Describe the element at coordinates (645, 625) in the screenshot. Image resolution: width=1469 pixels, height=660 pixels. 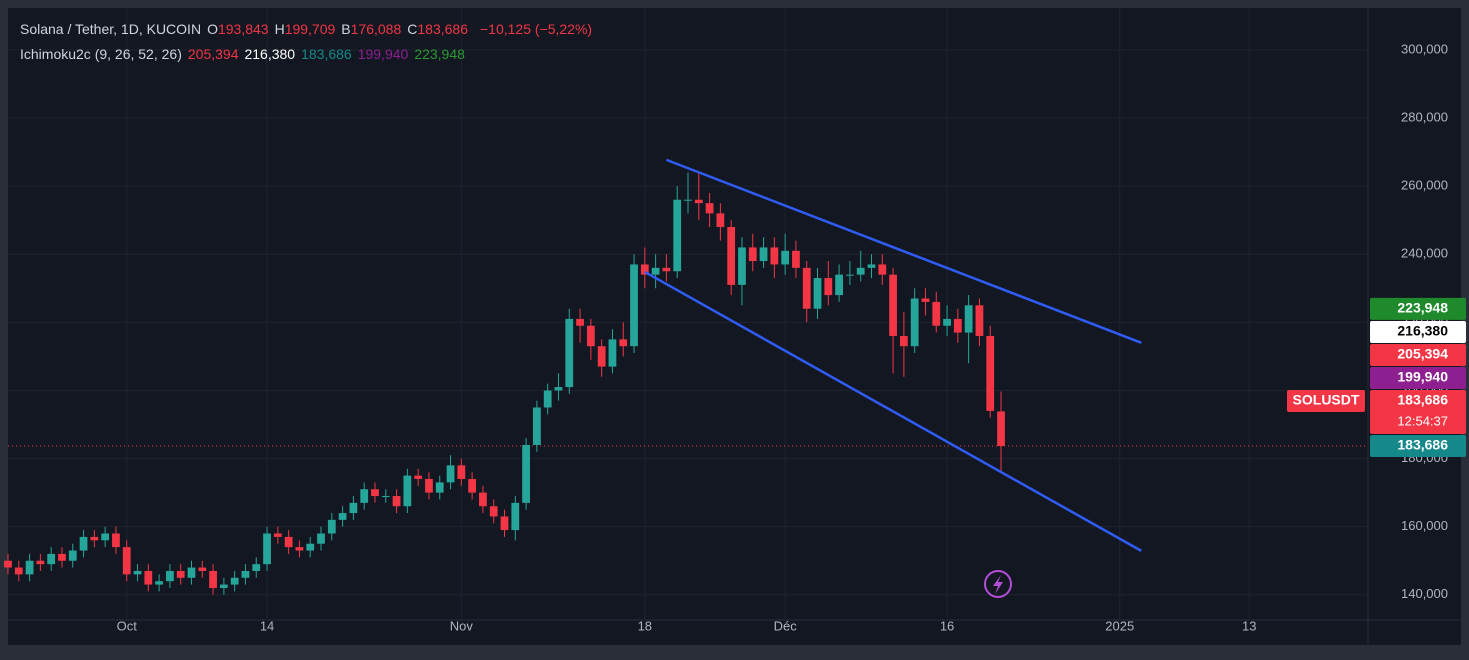
I see `x-tick-label: 18` at that location.